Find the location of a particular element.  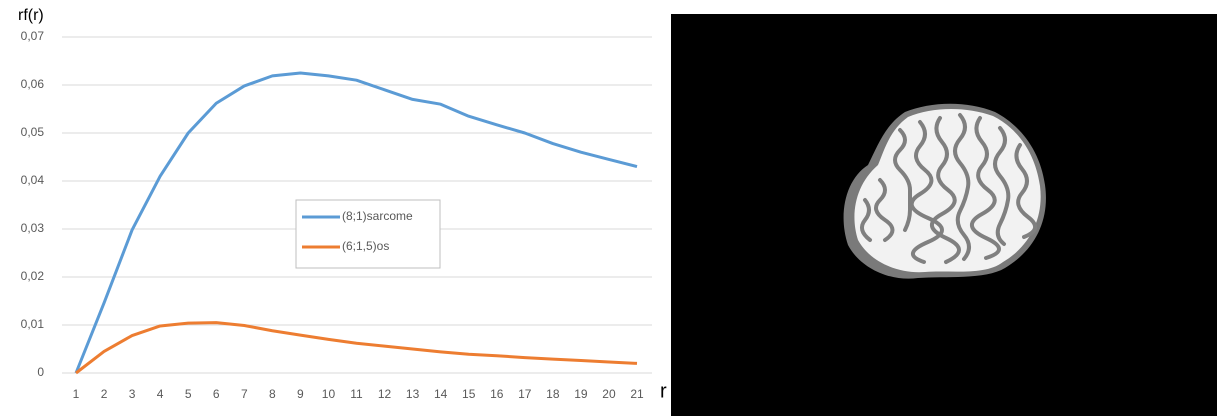

x-tick-label: 18 is located at coordinates (553, 394).